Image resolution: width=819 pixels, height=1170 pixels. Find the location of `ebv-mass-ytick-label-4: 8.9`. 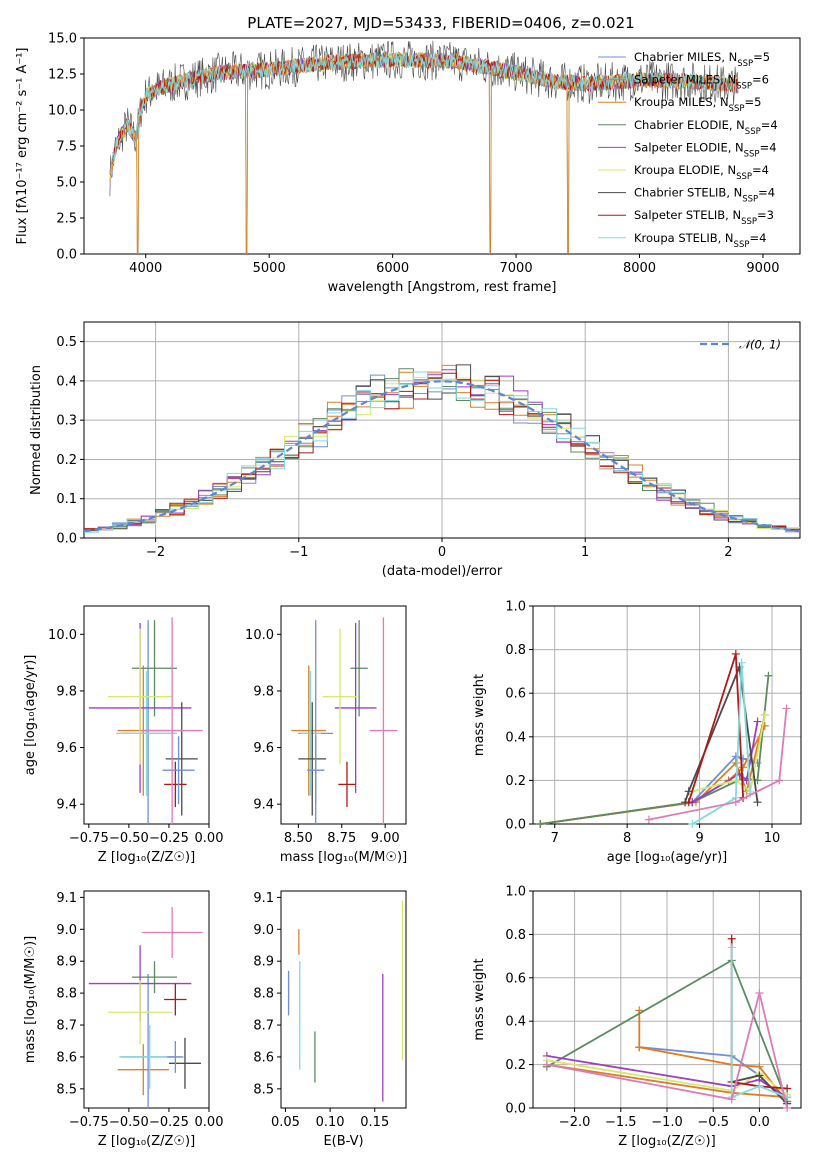

ebv-mass-ytick-label-4: 8.9 is located at coordinates (263, 962).